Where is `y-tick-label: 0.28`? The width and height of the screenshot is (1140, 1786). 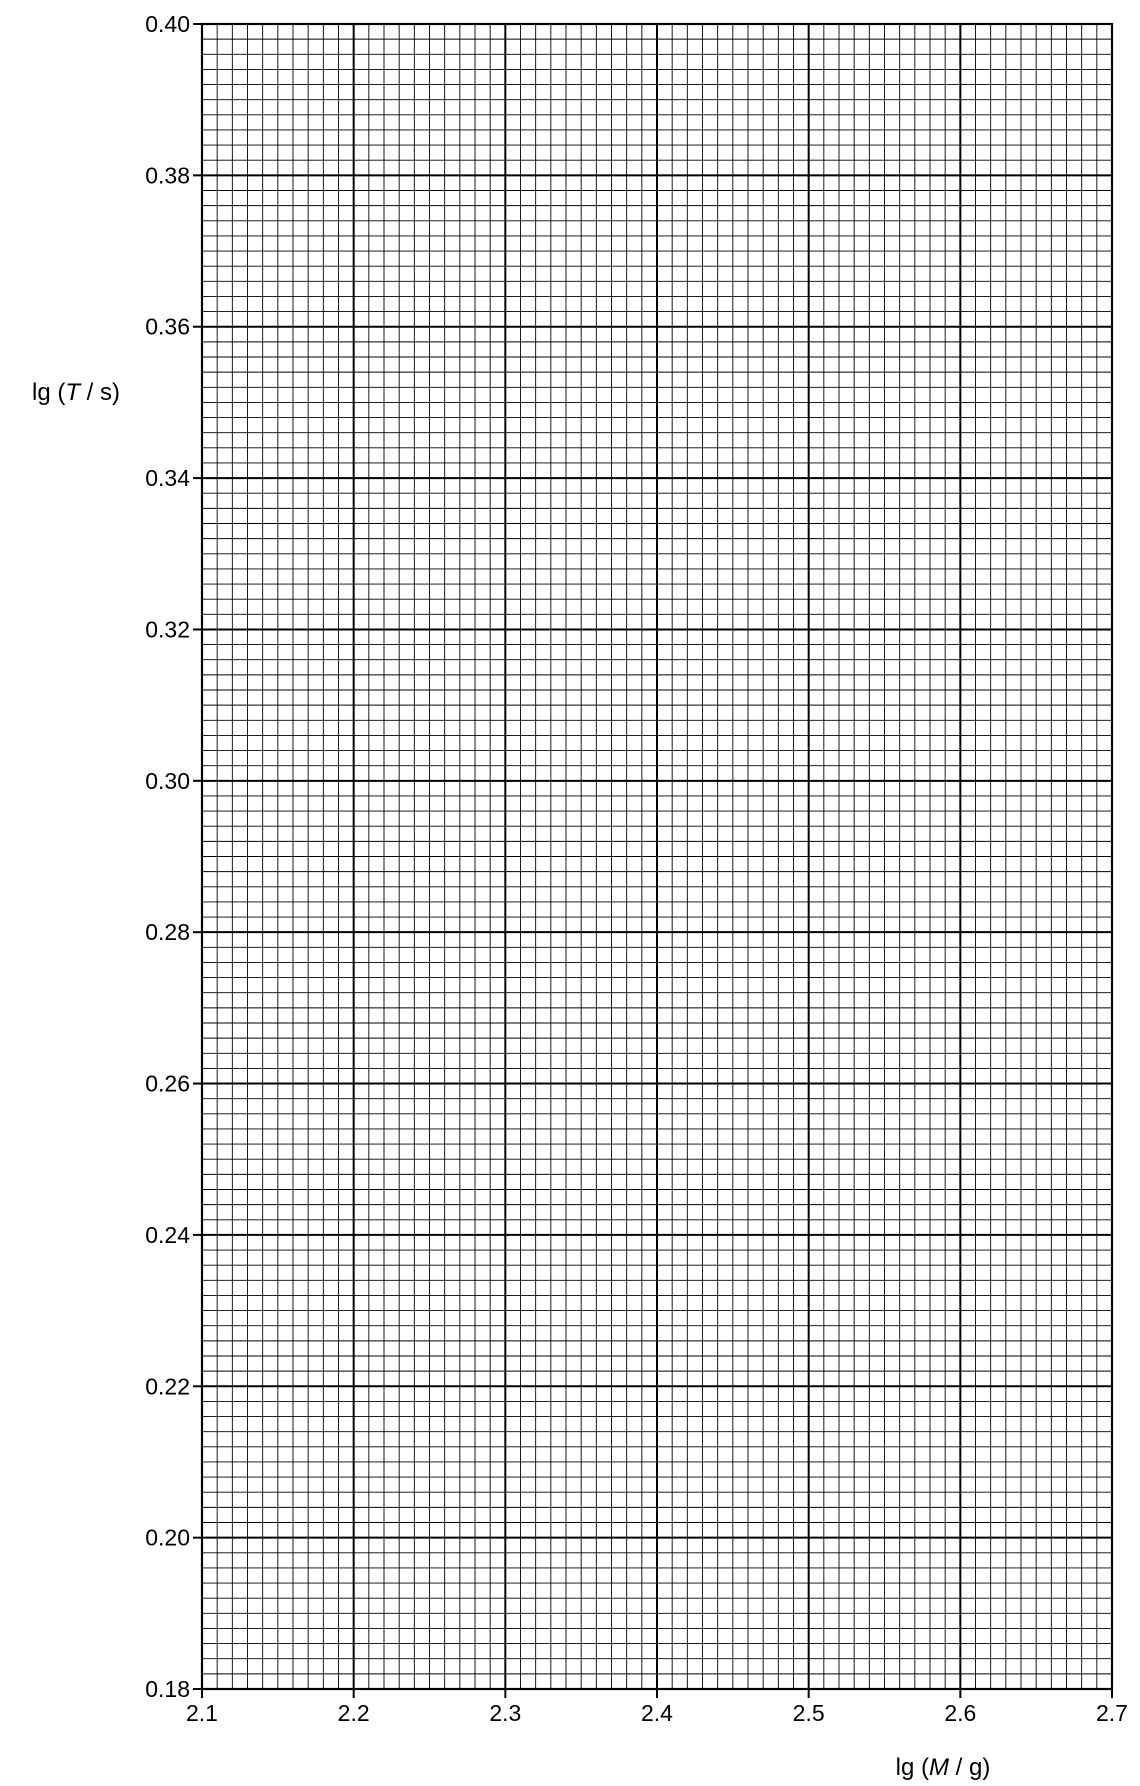
y-tick-label: 0.28 is located at coordinates (167, 932).